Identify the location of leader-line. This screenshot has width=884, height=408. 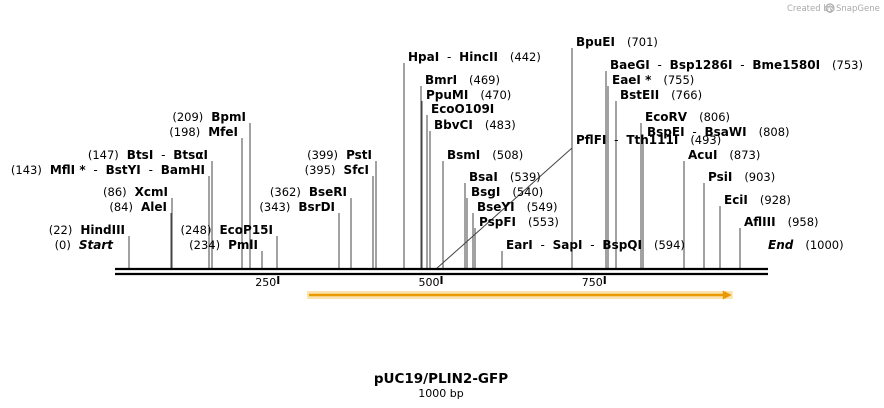
(504, 208).